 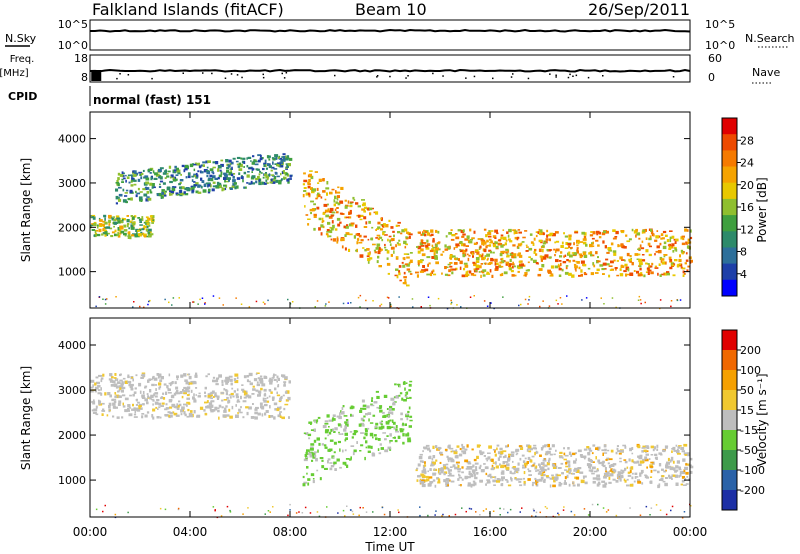 I want to click on nsearch-label: N.Search, so click(x=770, y=38).